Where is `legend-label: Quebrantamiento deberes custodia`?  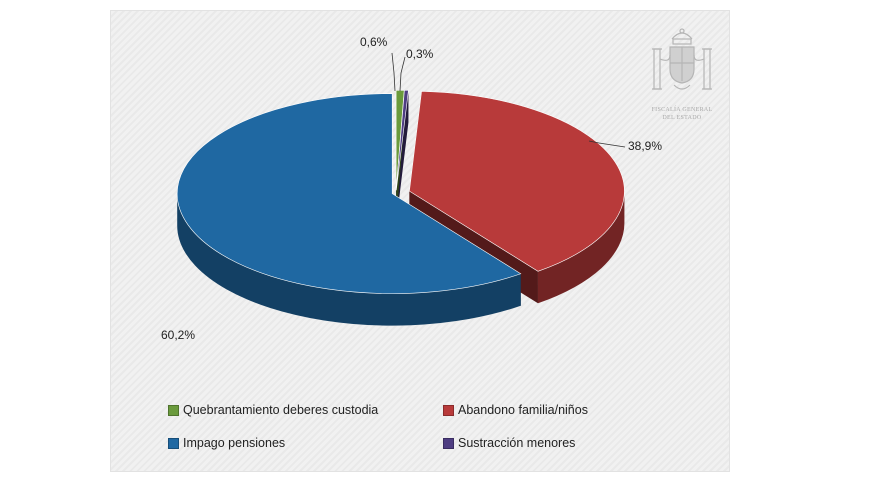 legend-label: Quebrantamiento deberes custodia is located at coordinates (281, 410).